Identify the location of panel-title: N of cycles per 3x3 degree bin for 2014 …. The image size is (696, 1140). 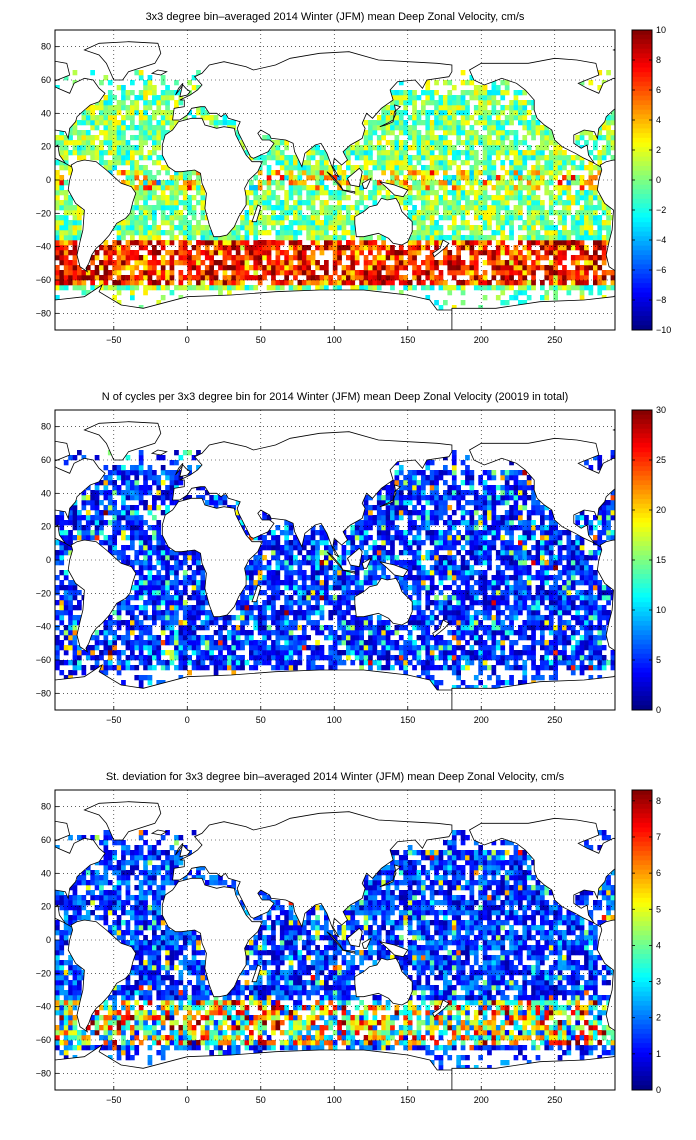
(335, 397).